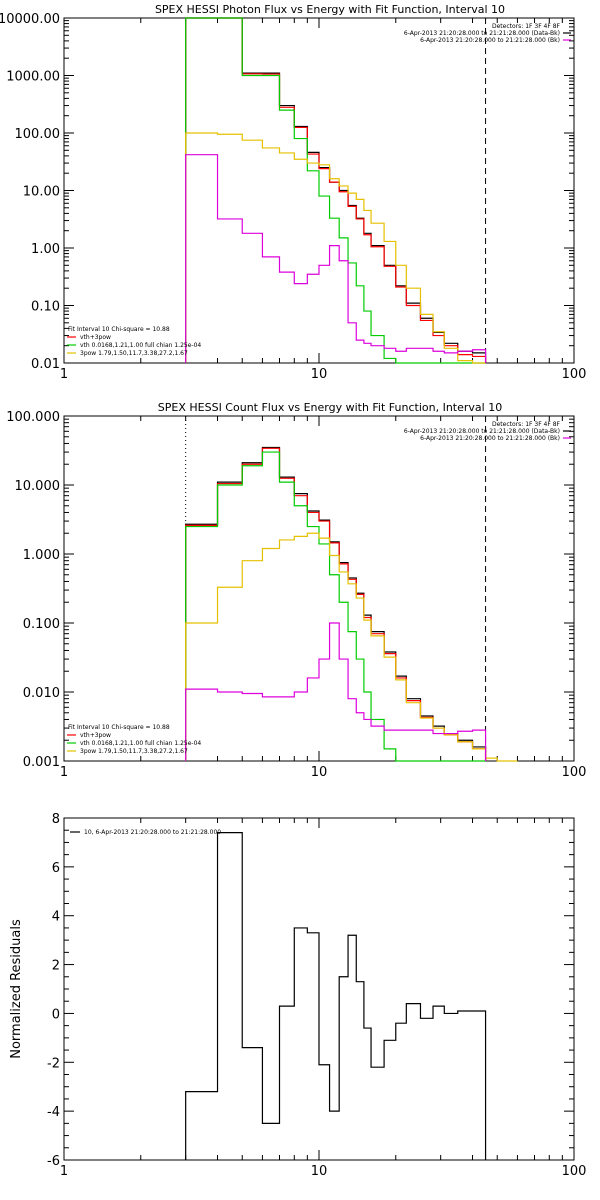  I want to click on y-tick-label: -4, so click(53, 1112).